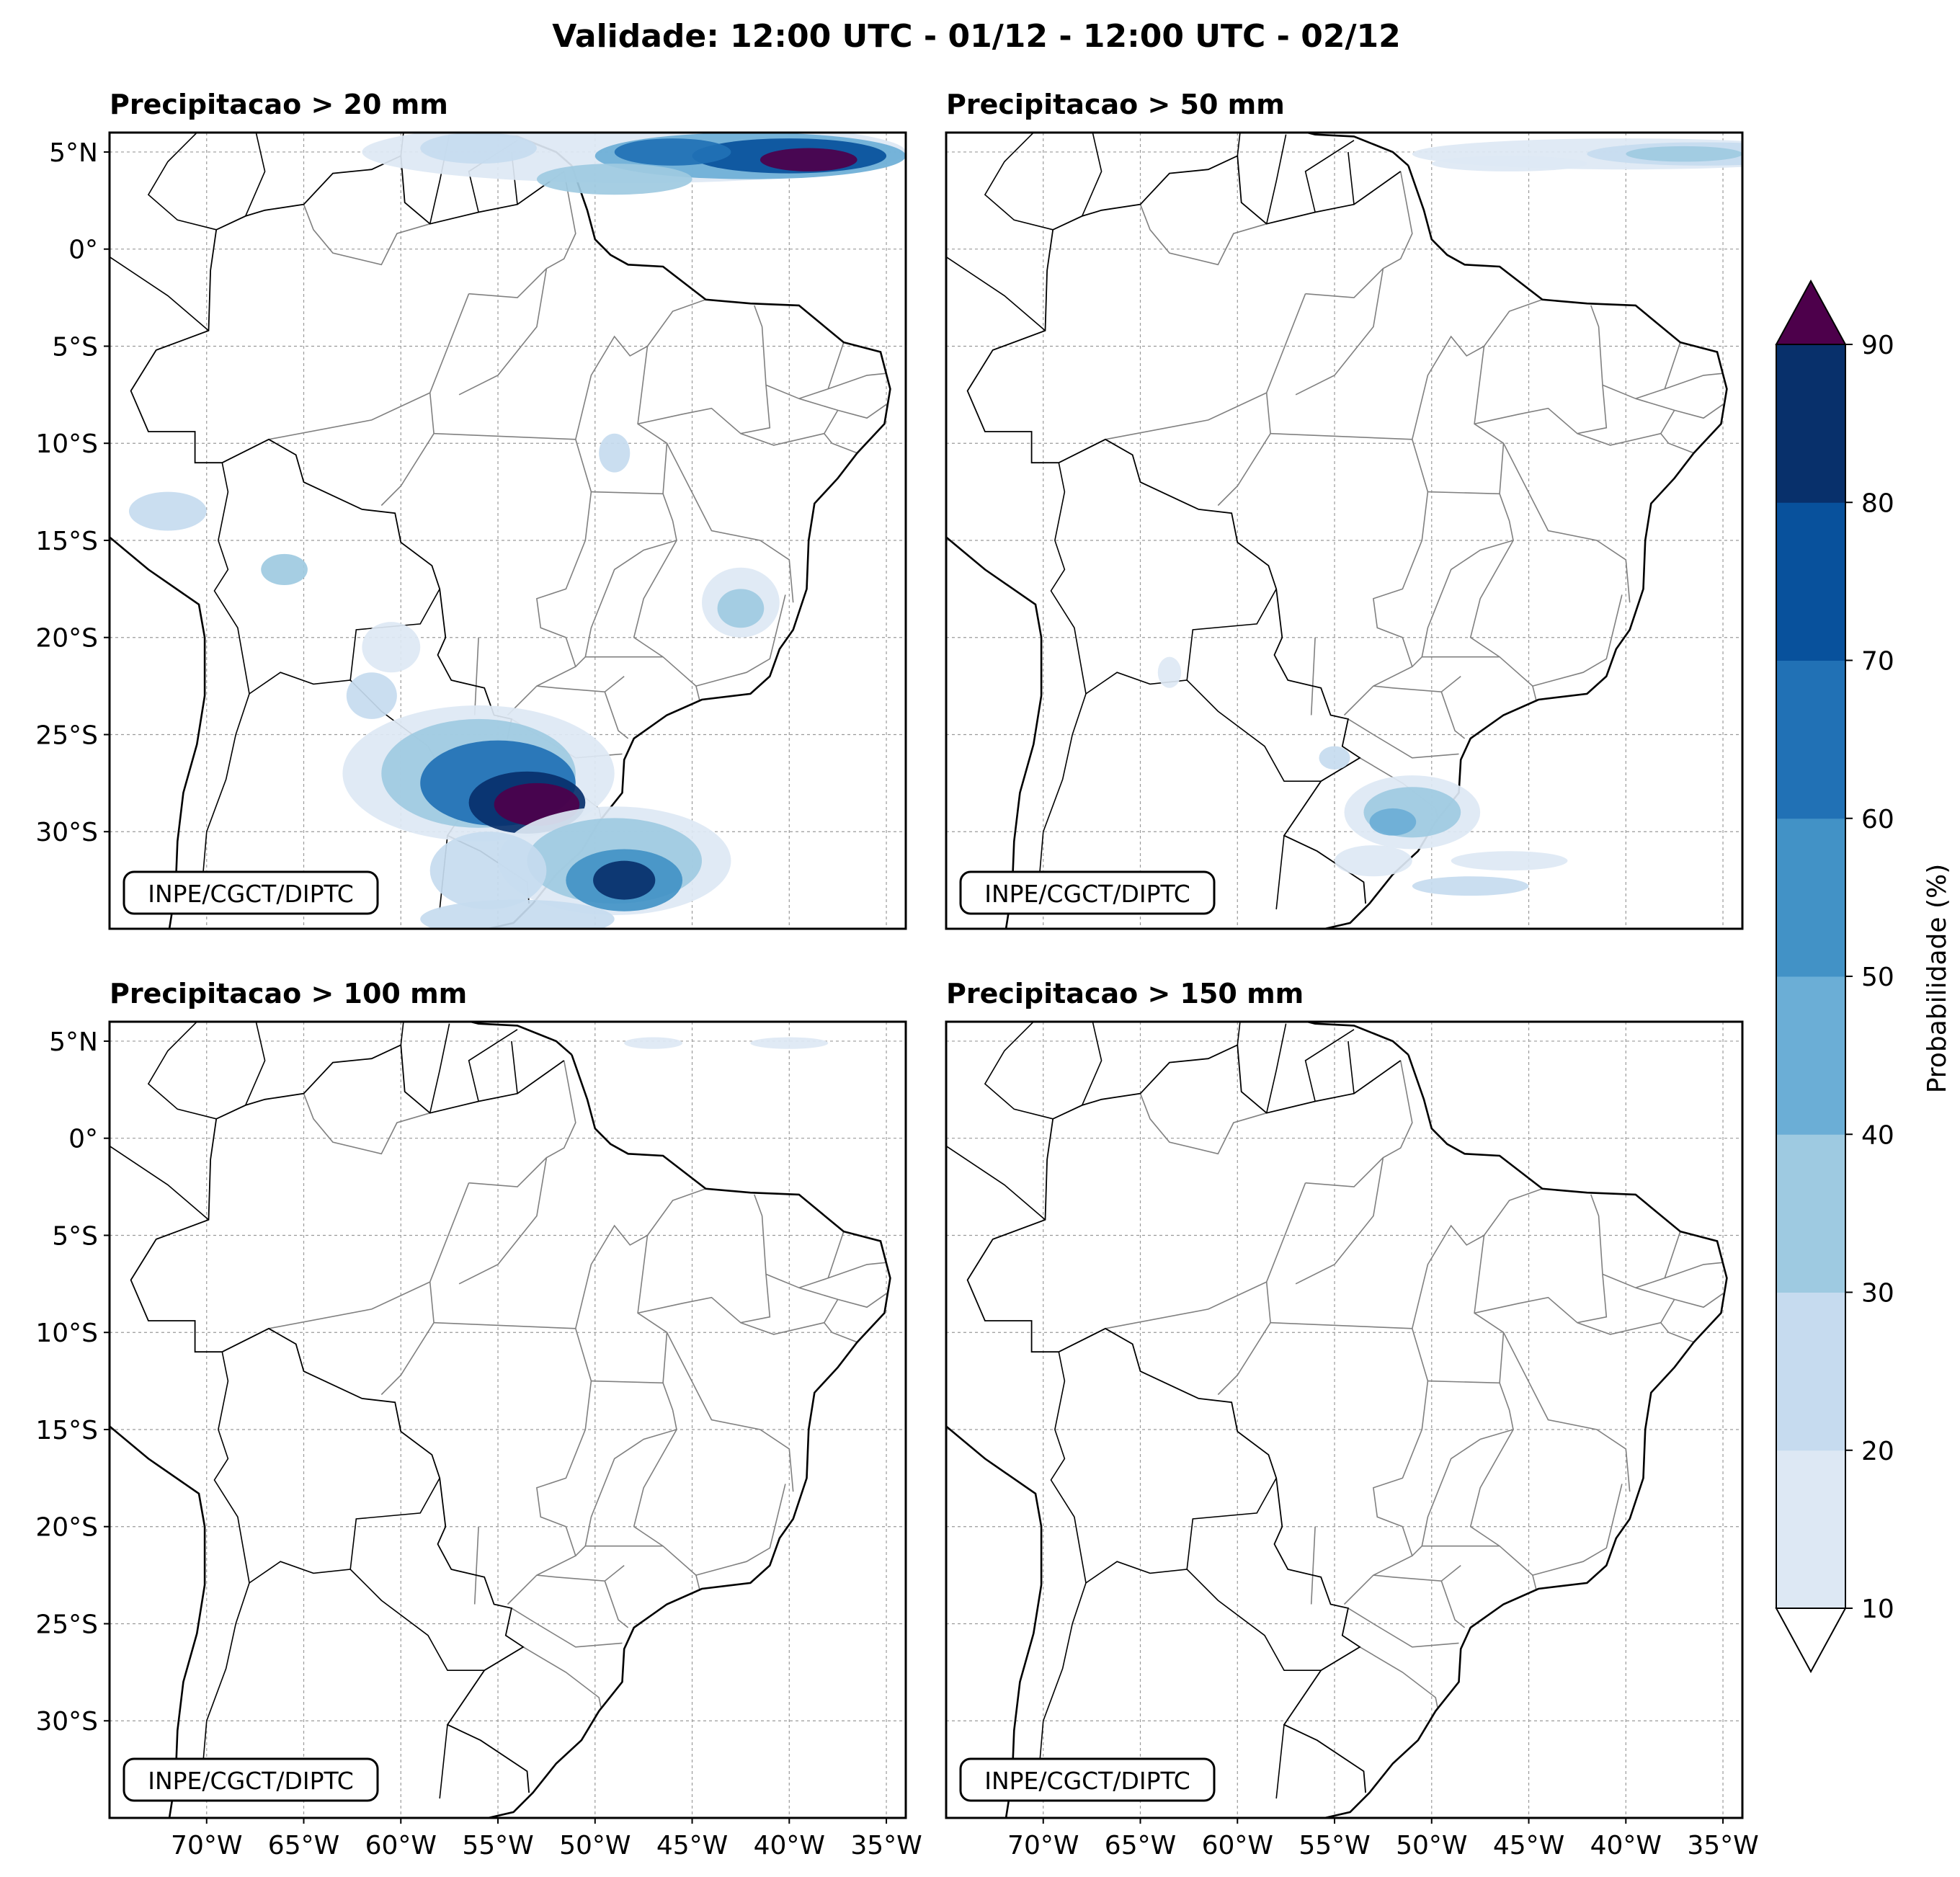 The image size is (1960, 1877). What do you see at coordinates (401, 1846) in the screenshot?
I see `lon-tick-label: 60°W` at bounding box center [401, 1846].